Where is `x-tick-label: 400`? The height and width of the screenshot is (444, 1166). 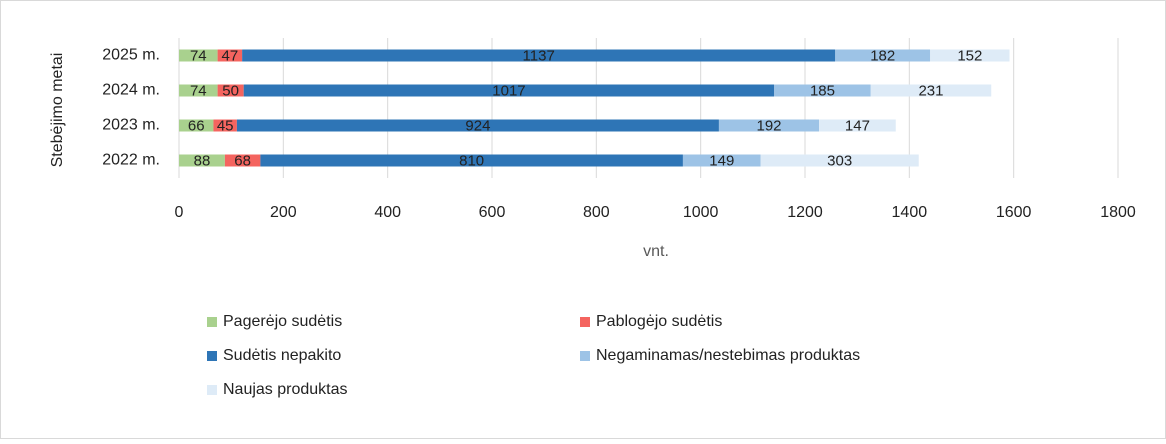
x-tick-label: 400 is located at coordinates (387, 212).